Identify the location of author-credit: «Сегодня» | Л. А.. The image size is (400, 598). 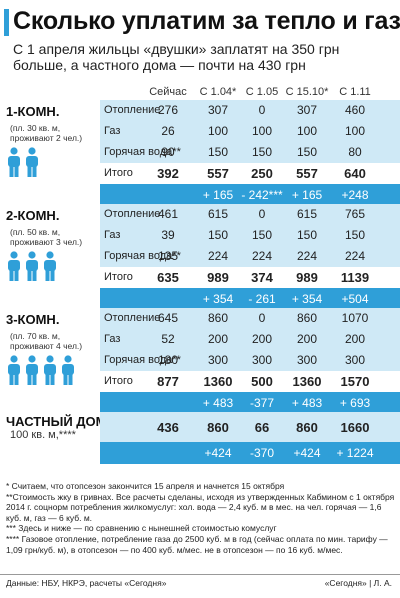
(358, 583).